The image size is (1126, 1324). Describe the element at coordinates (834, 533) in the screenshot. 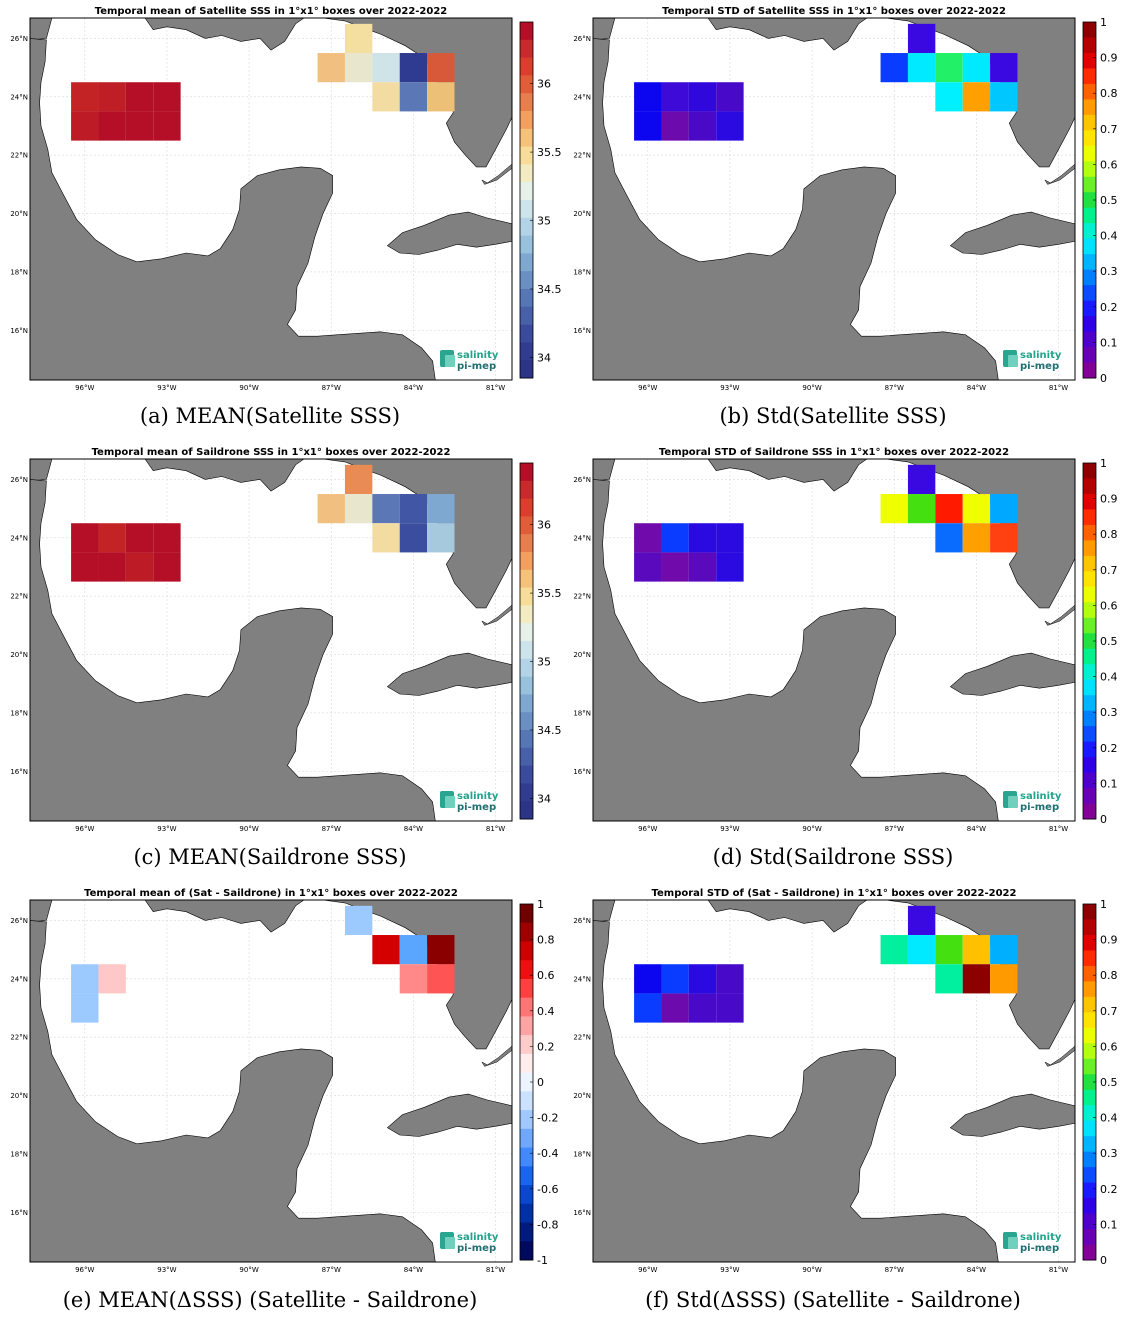

I see `land-usa` at that location.